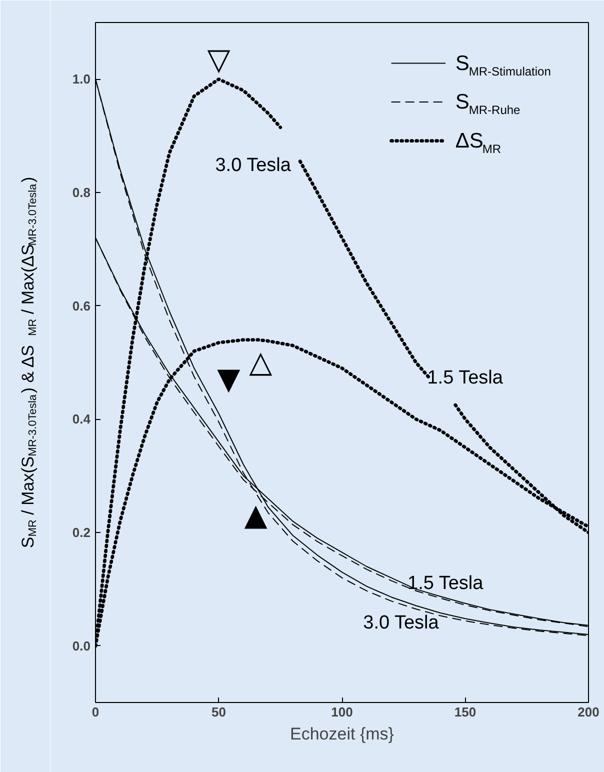 Image resolution: width=604 pixels, height=772 pixels. I want to click on y-tick-label: 0.4, so click(82, 419).